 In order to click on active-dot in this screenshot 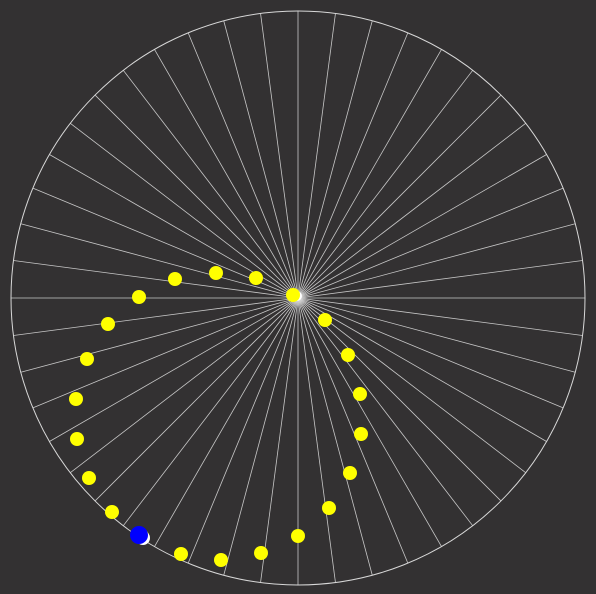, I will do `click(139, 535)`.